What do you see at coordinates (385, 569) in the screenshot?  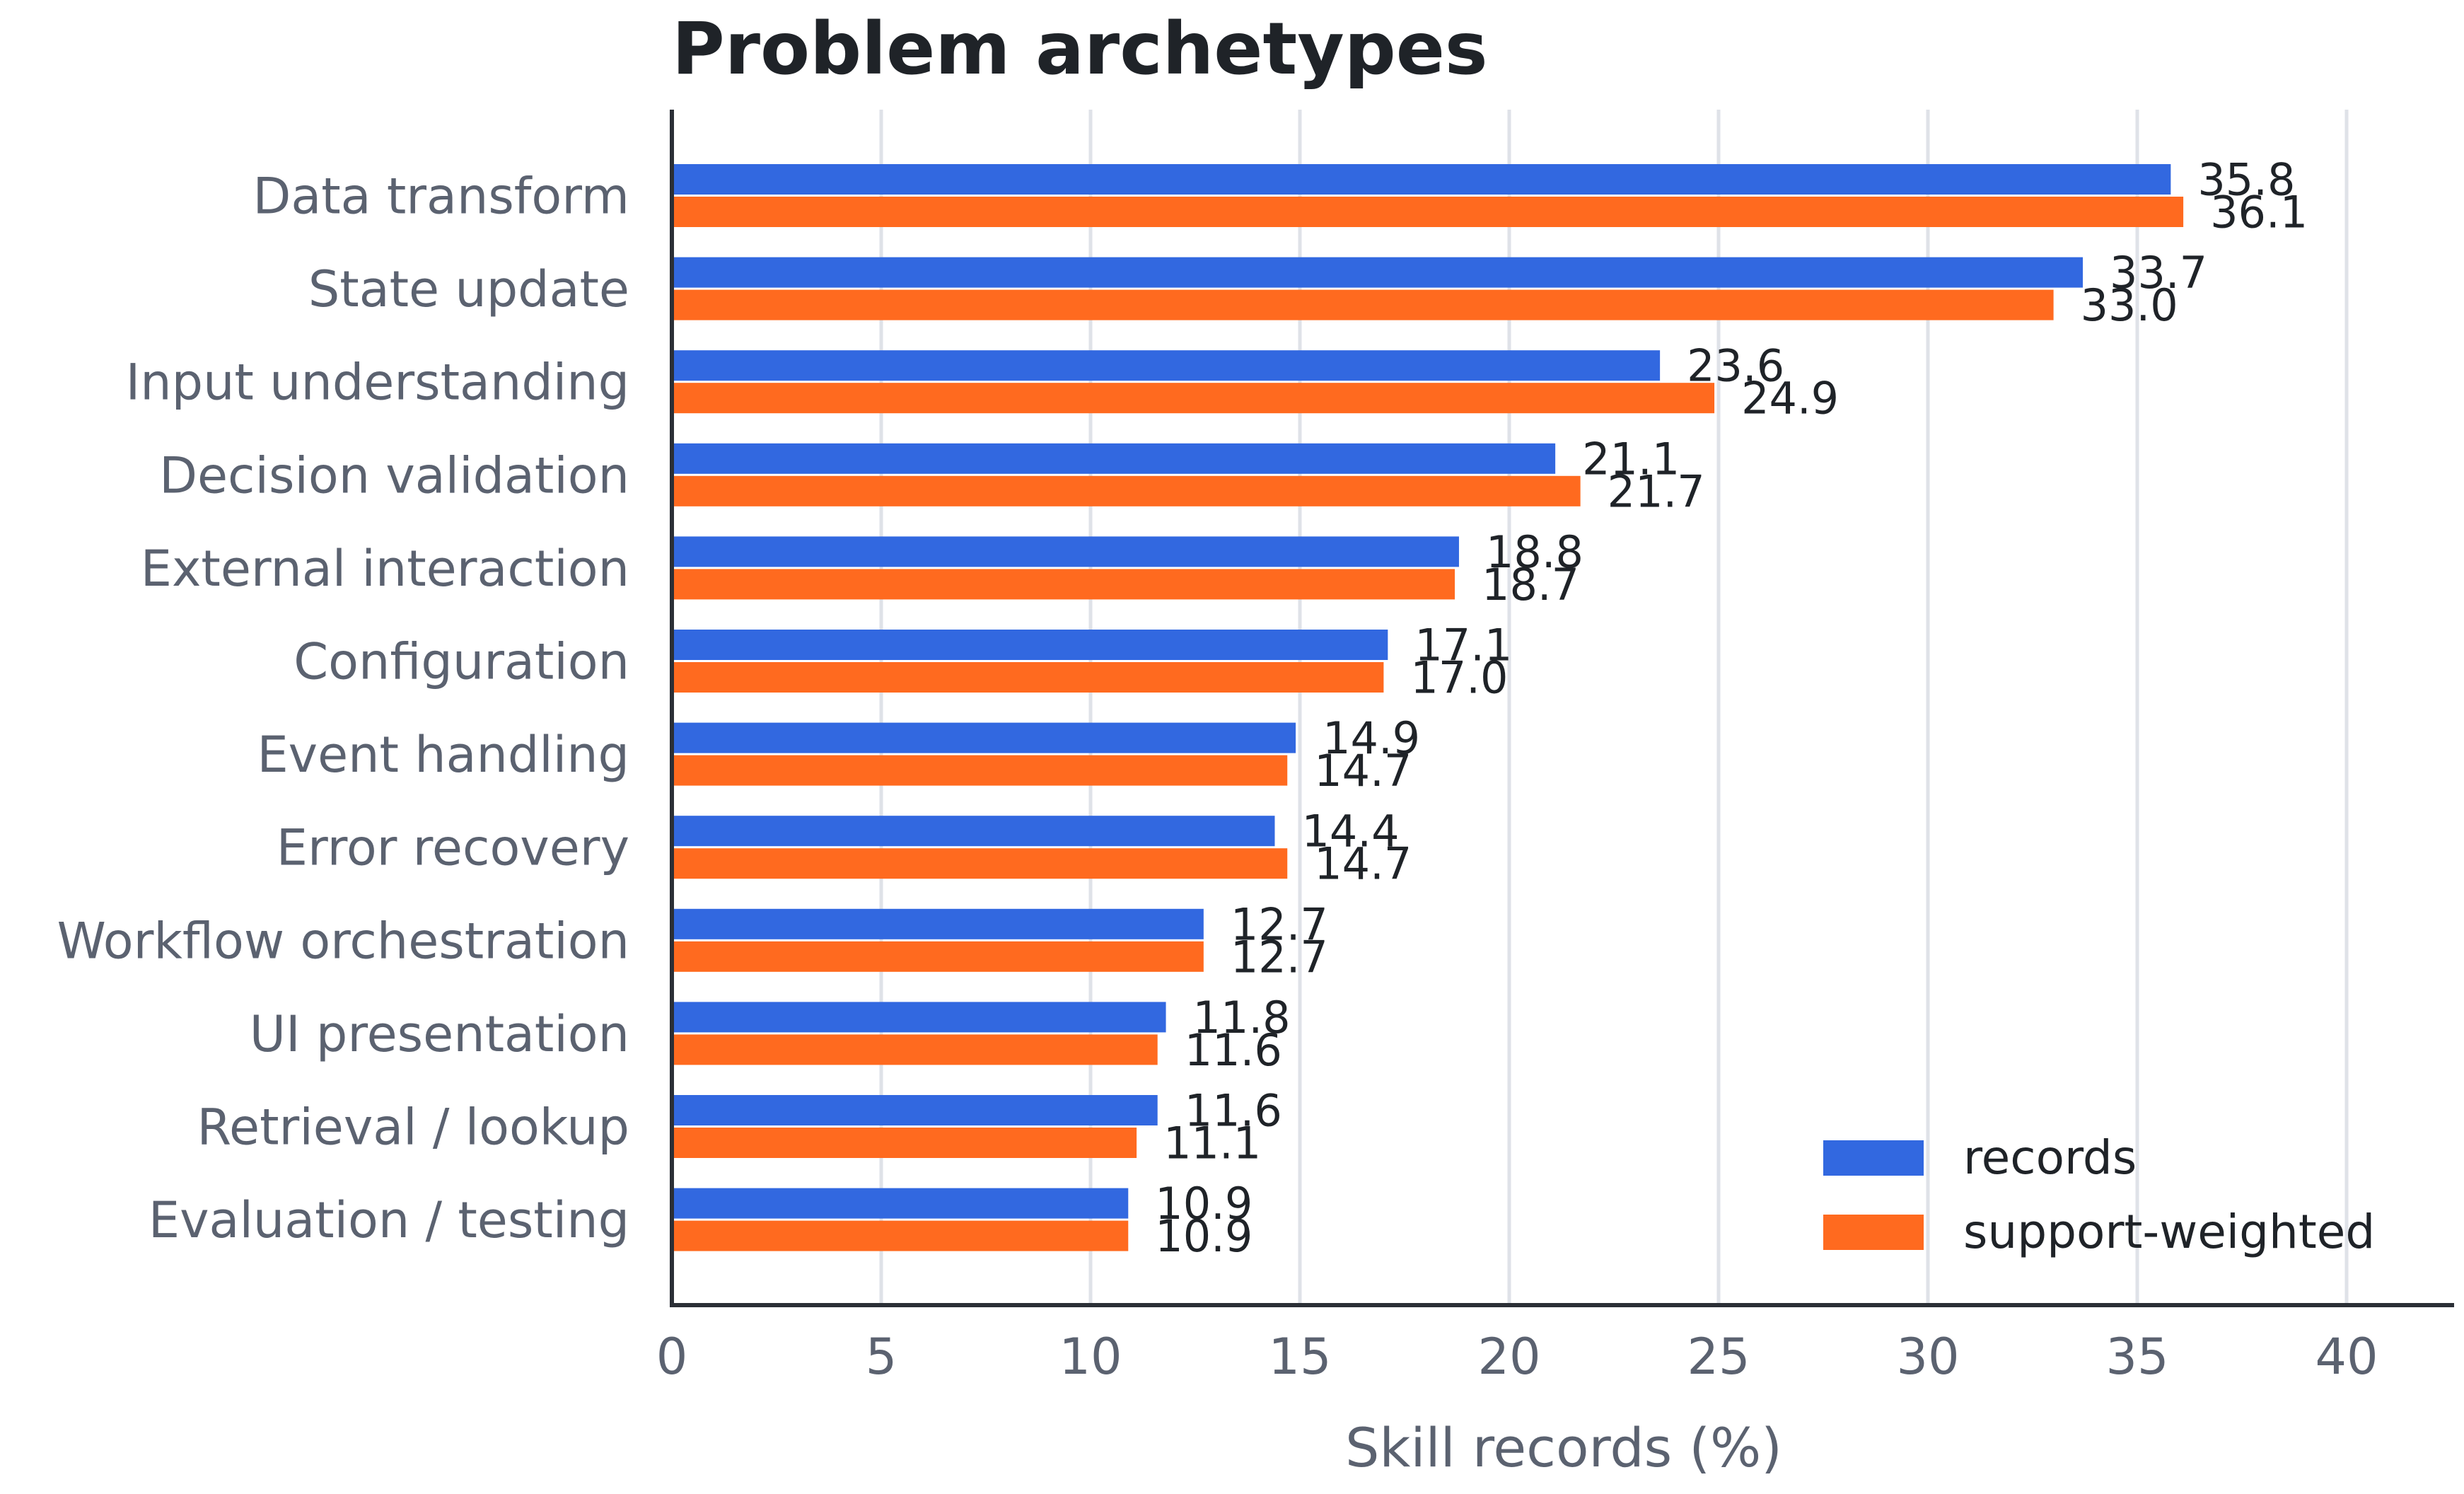 I see `category-label: External interaction` at bounding box center [385, 569].